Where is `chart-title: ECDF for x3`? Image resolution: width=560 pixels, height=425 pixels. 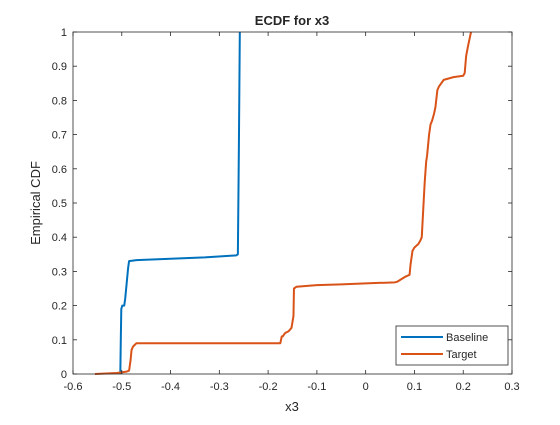
chart-title: ECDF for x3 is located at coordinates (292, 20).